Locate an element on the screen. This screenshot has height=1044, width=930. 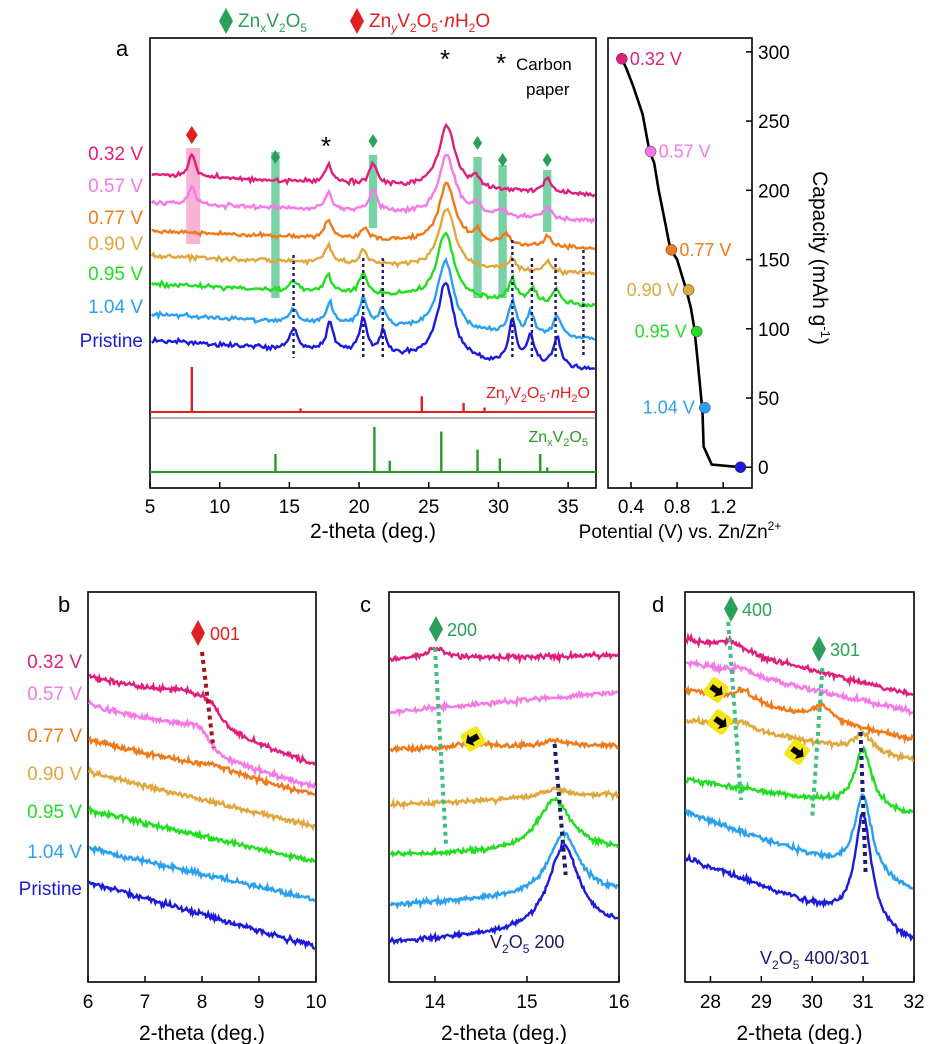
panel-label-c: c is located at coordinates (365, 604).